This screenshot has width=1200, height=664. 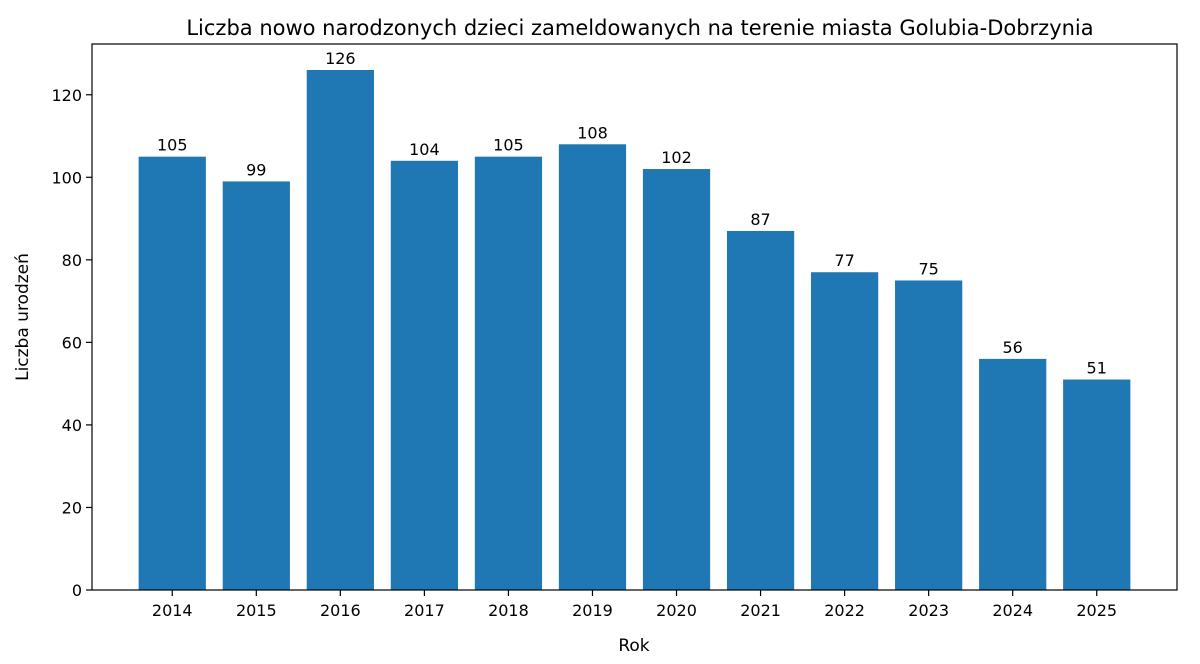 I want to click on data-label: 75, so click(x=928, y=268).